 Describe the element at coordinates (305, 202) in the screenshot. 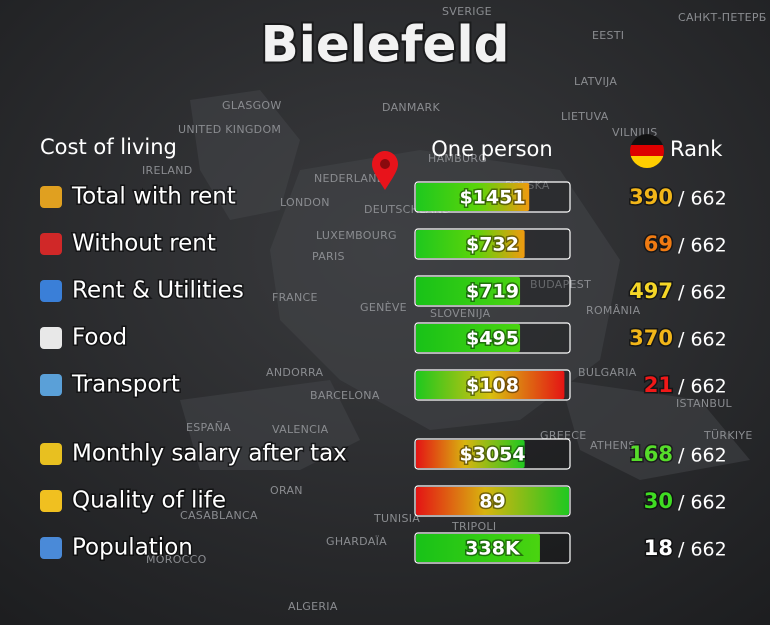

I see `map-label: LONDON` at that location.